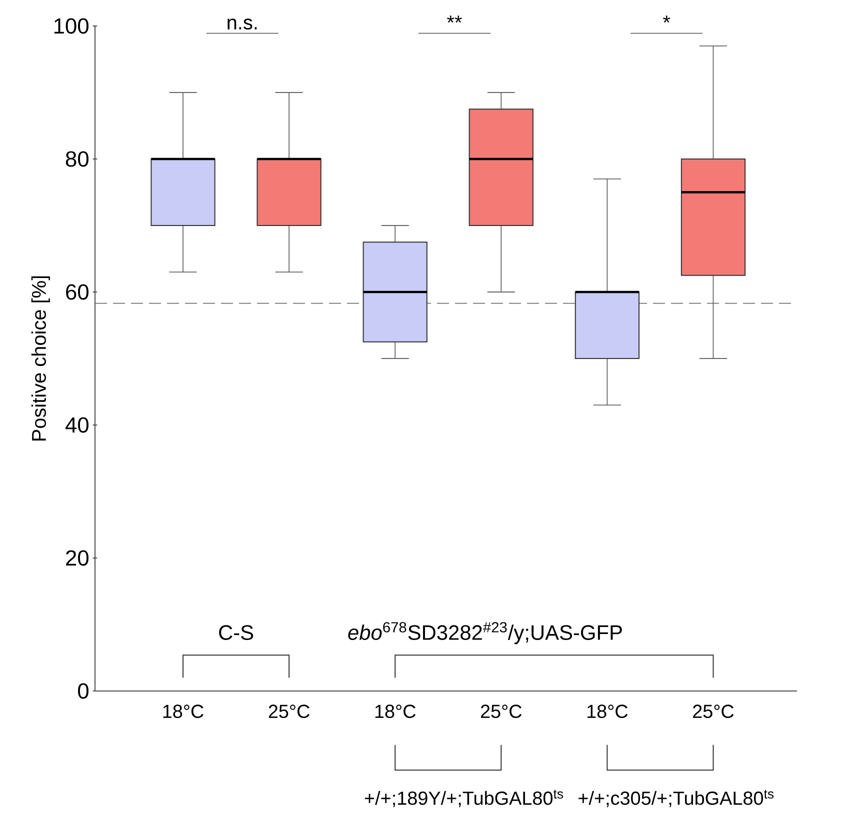  Describe the element at coordinates (83, 691) in the screenshot. I see `y-tick-label: 0` at that location.